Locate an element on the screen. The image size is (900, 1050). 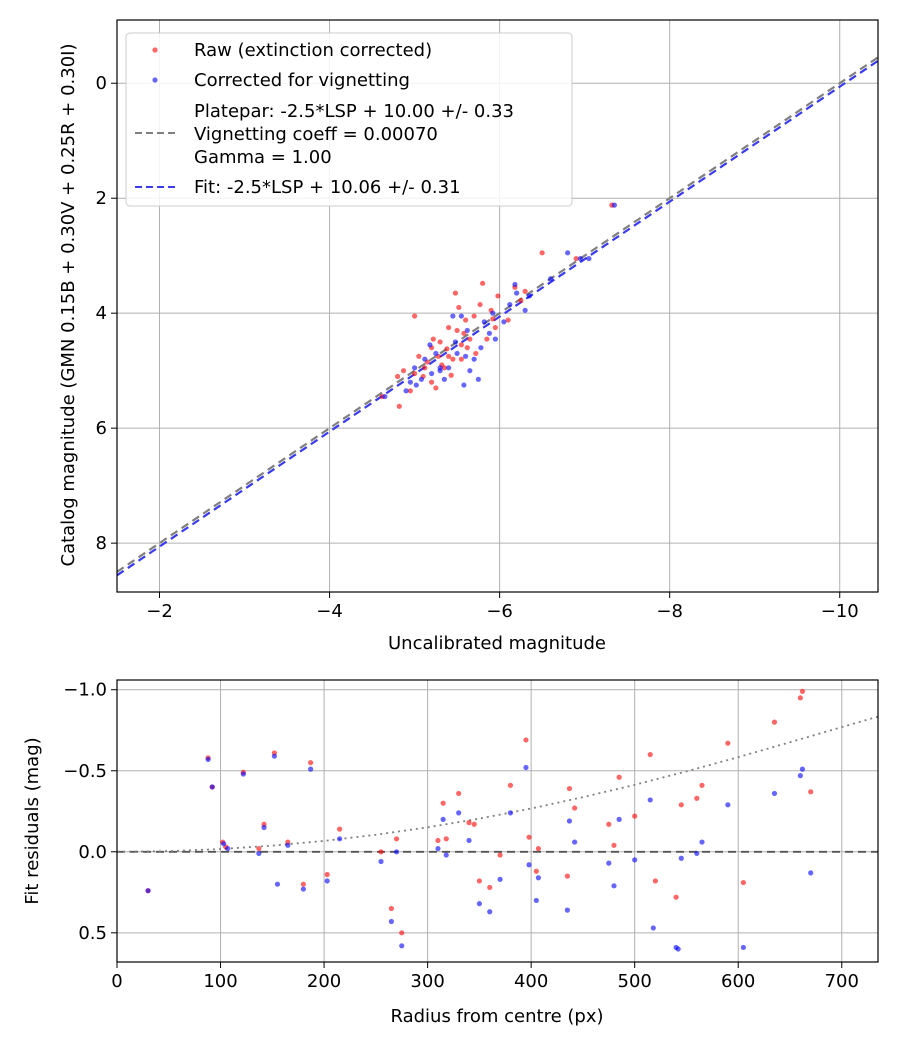
top-x-ticks: −2 −4 −6 −8 −10 is located at coordinates (502, 607).